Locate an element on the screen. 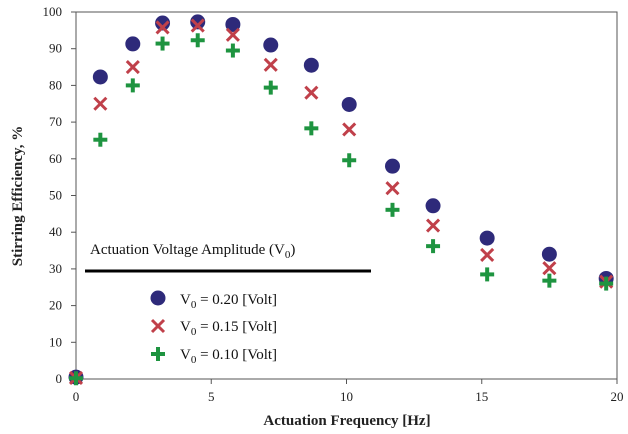  legend-marker-plus is located at coordinates (158, 354).